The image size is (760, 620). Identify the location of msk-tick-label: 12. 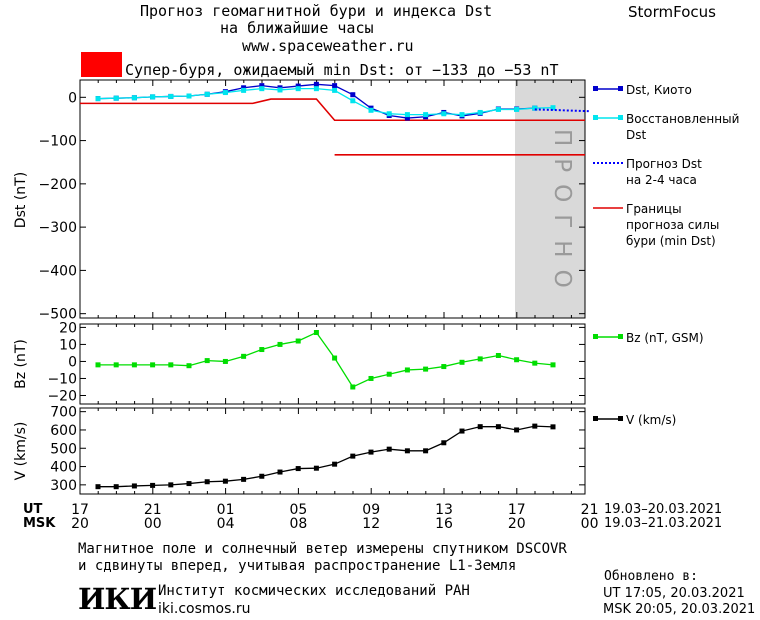
(371, 524).